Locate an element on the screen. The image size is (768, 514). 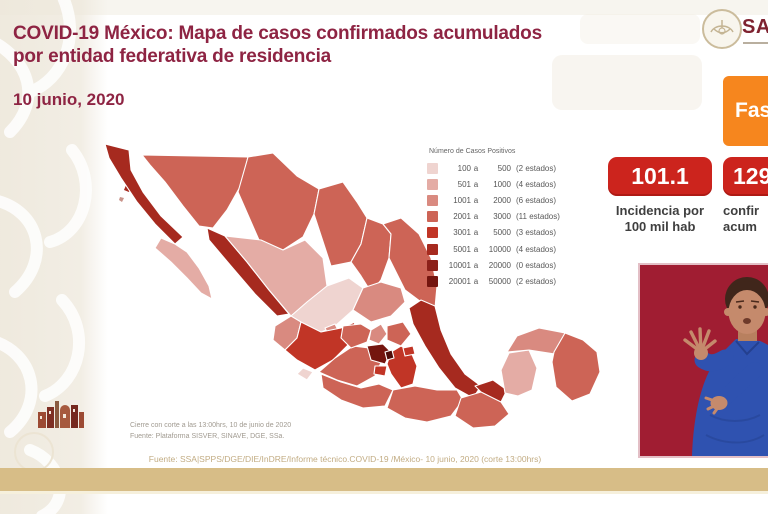
state-quer-taro is located at coordinates (378, 334).